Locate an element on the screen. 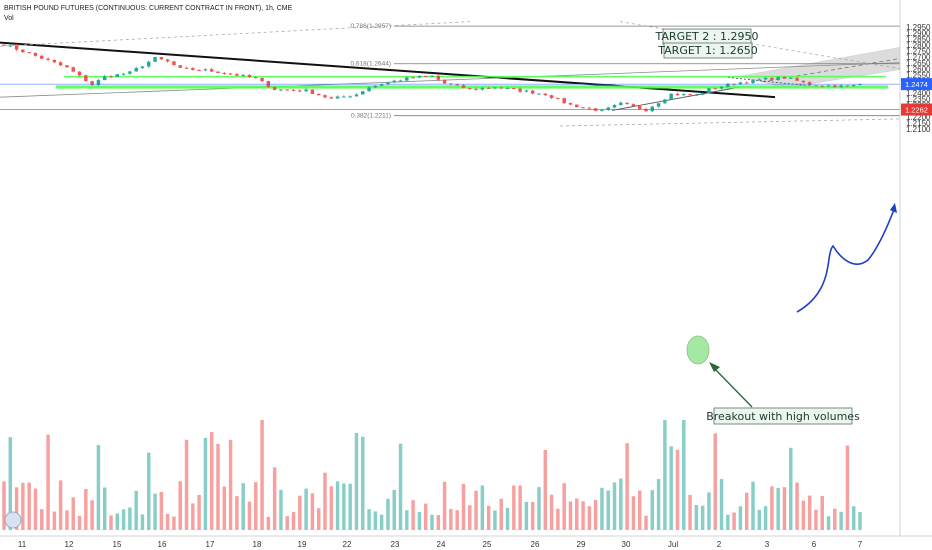 This screenshot has height=550, width=932. time-tick-label: 24 is located at coordinates (441, 544).